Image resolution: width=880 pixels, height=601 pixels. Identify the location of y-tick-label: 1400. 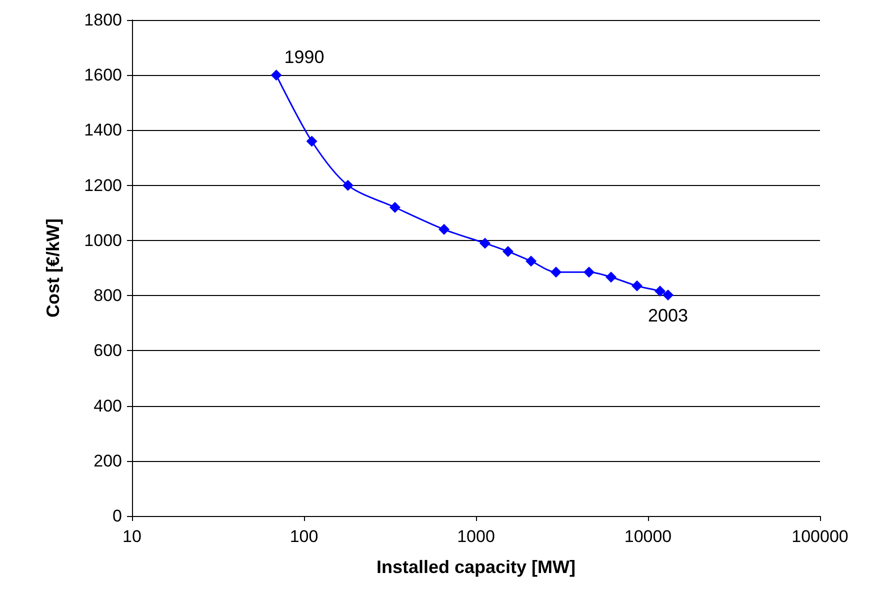
(103, 130).